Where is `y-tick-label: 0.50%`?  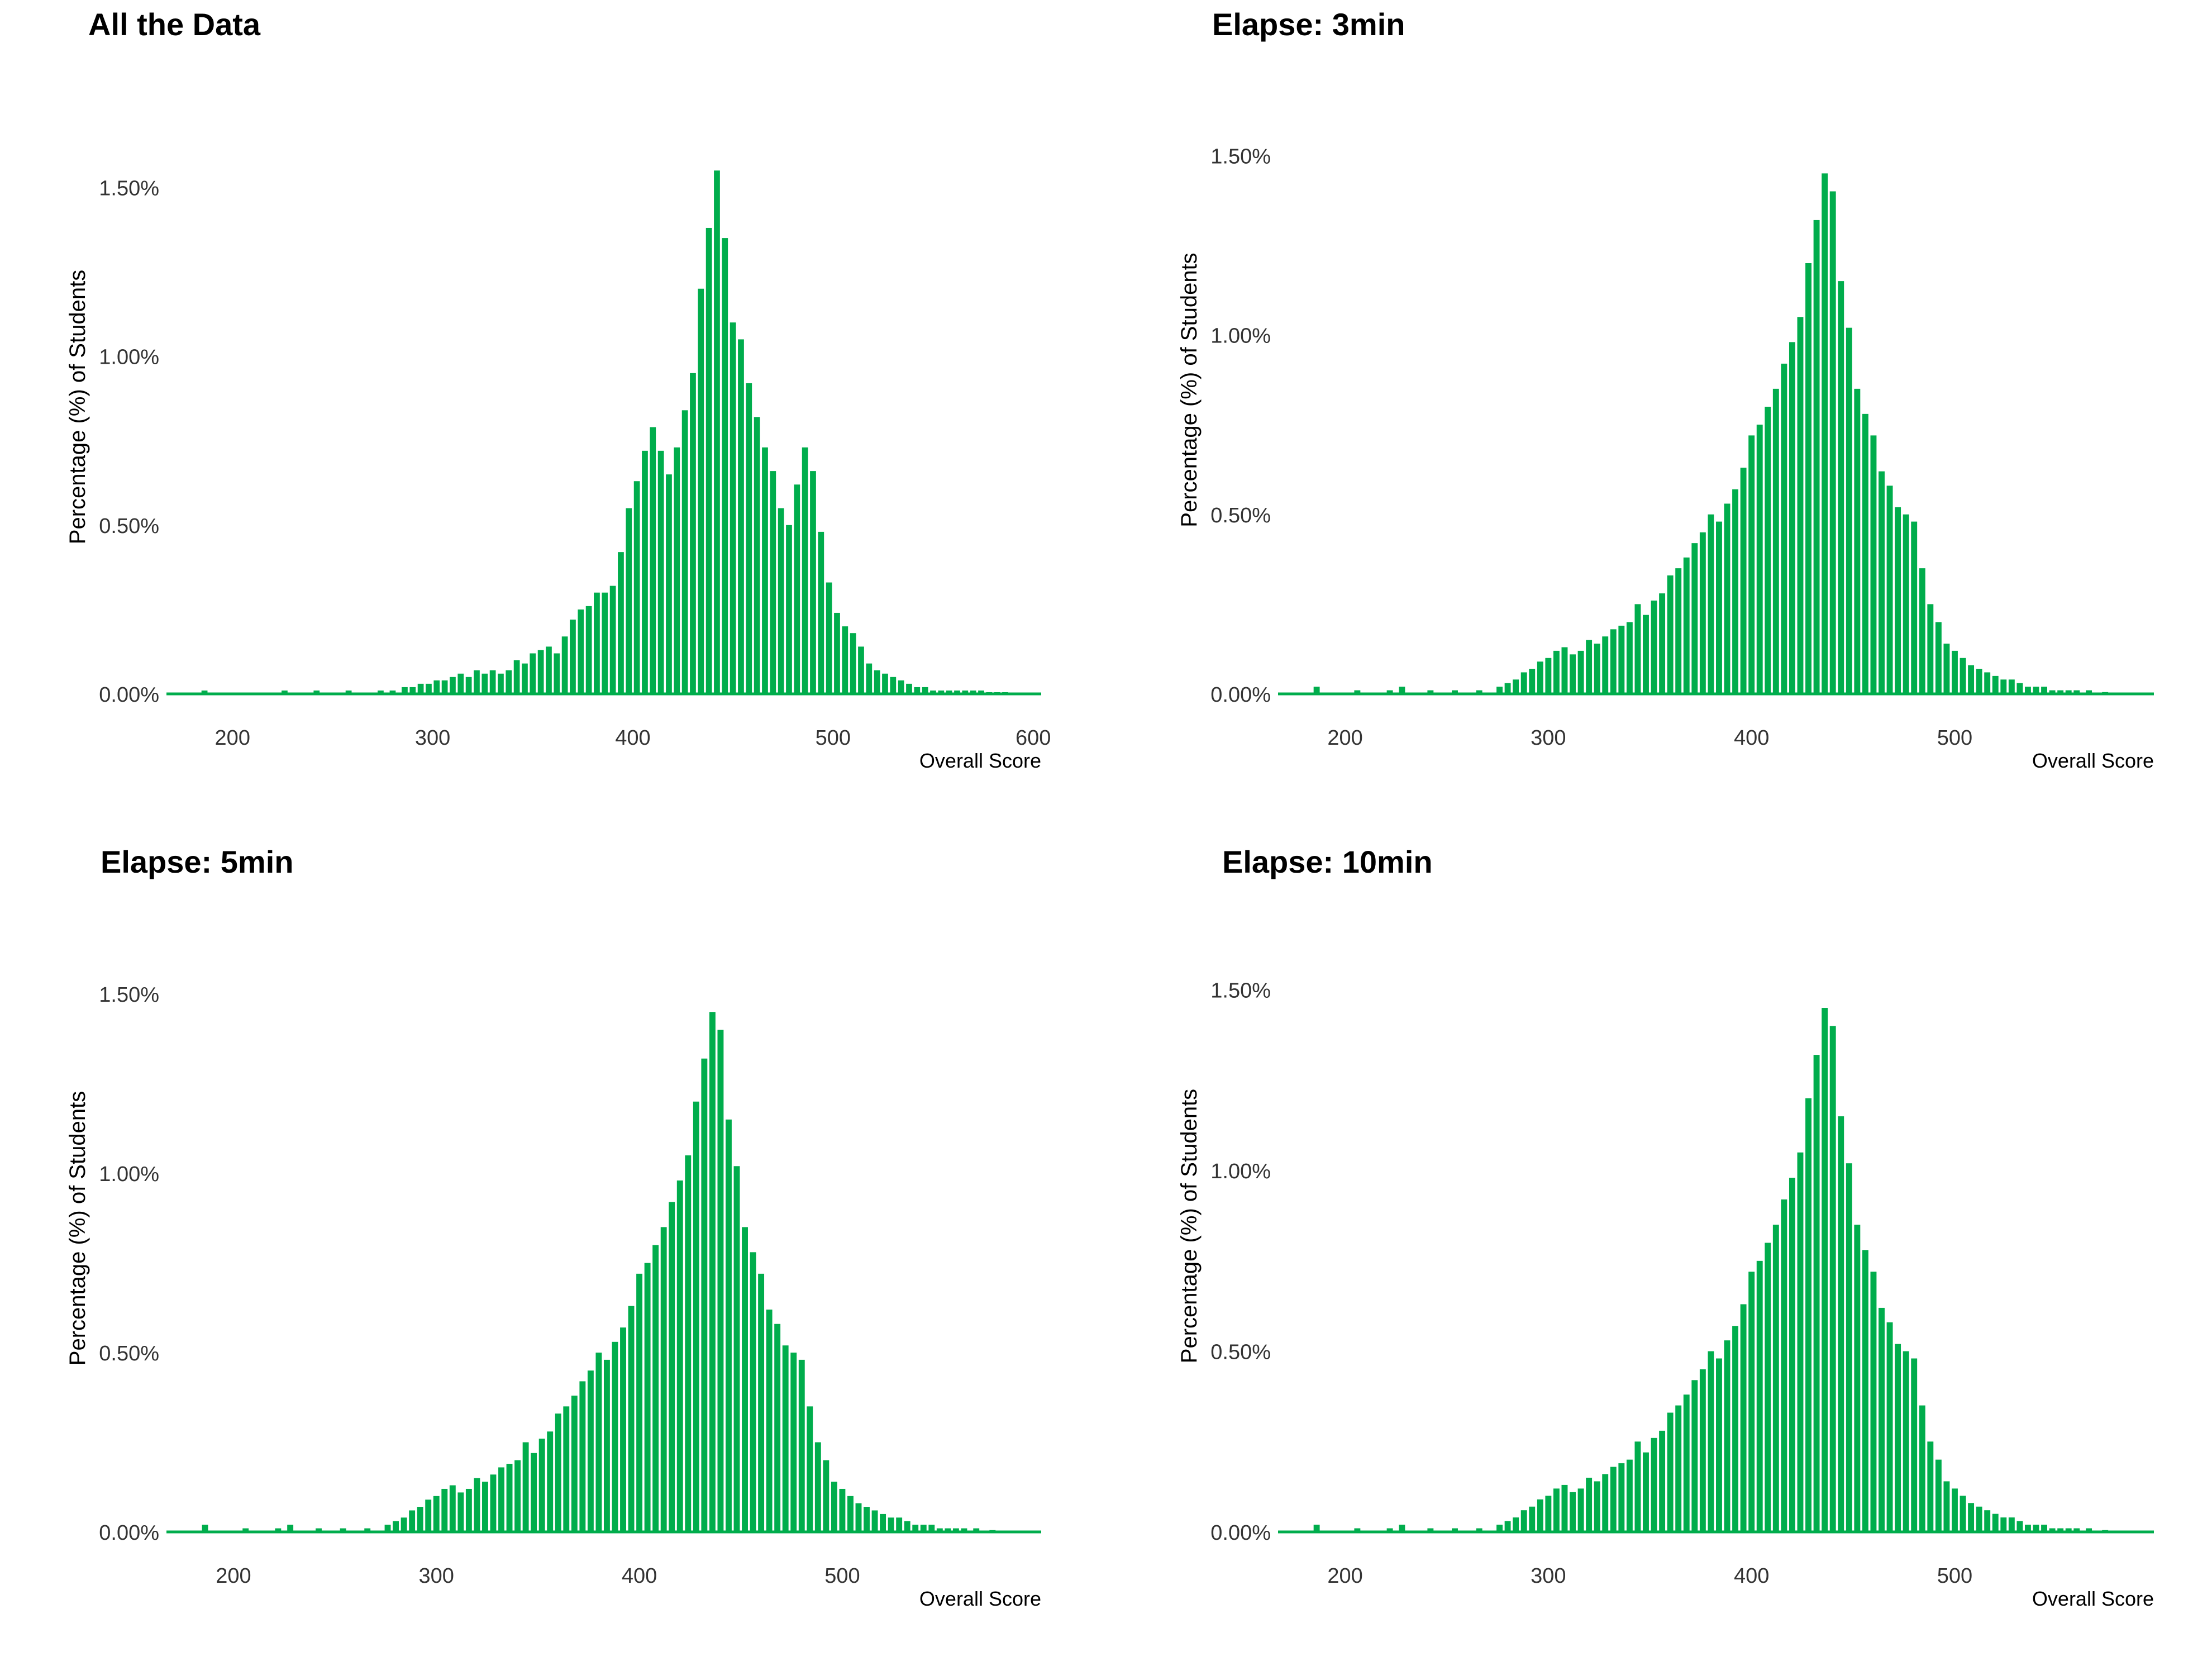 y-tick-label: 0.50% is located at coordinates (129, 1353).